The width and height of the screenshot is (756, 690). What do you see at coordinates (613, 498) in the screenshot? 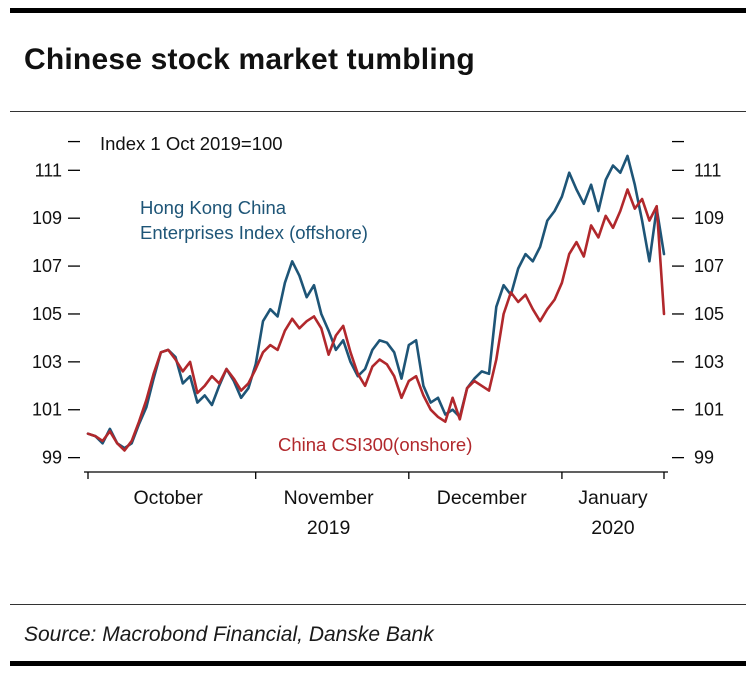
I see `x-axis-month-label: January` at bounding box center [613, 498].